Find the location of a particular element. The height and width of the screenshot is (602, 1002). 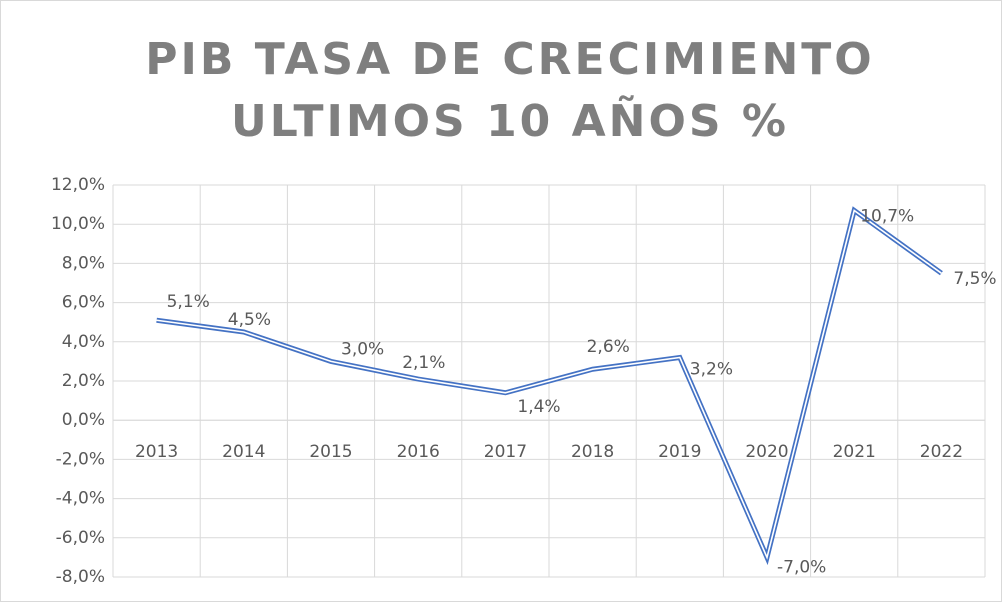

y-tick-label: 10,0% is located at coordinates (78, 224).